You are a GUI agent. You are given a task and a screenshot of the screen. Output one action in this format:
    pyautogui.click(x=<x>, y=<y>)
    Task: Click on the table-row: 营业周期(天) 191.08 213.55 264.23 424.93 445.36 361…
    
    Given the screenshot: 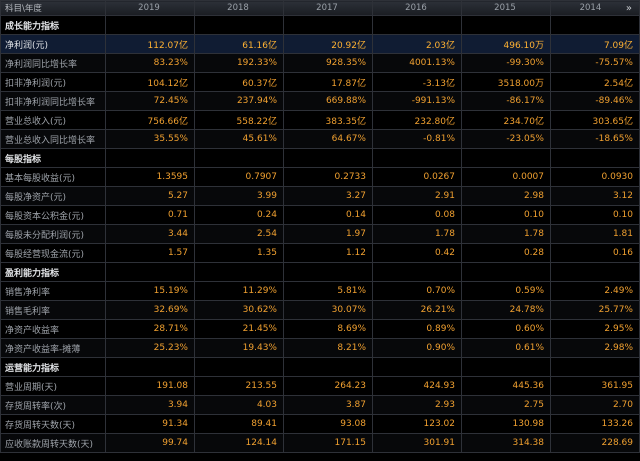 What is the action you would take?
    pyautogui.click(x=320, y=386)
    